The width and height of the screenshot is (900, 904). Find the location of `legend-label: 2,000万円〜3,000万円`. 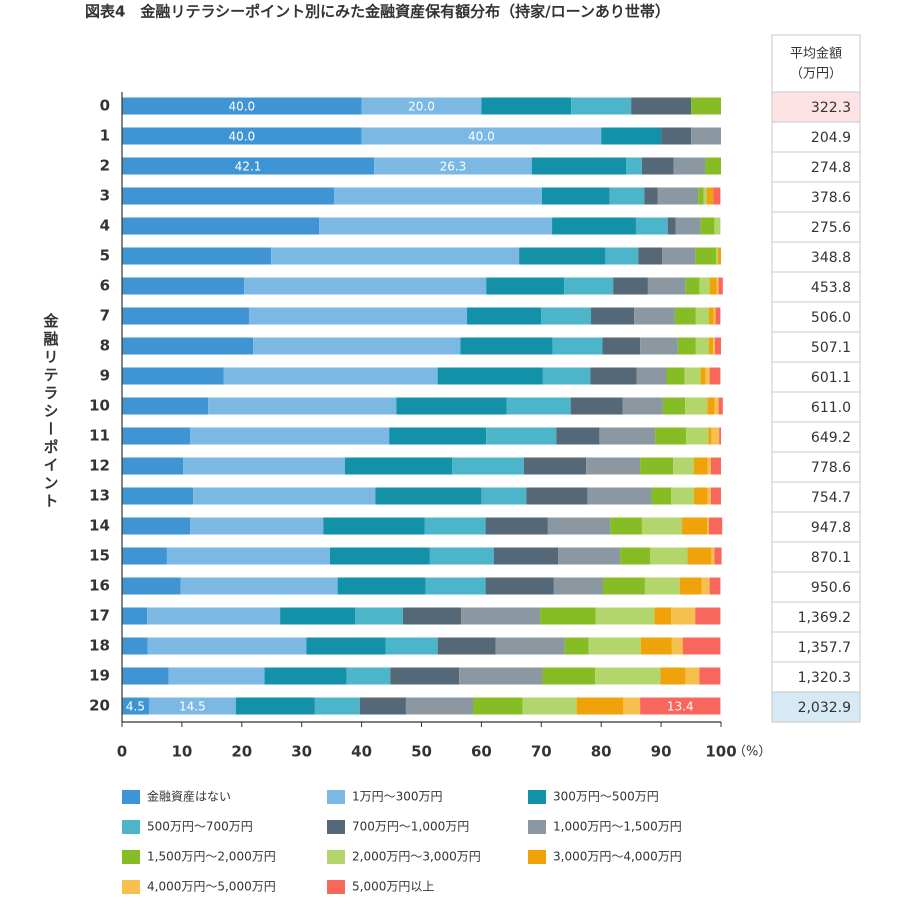

legend-label: 2,000万円〜3,000万円 is located at coordinates (416, 857).